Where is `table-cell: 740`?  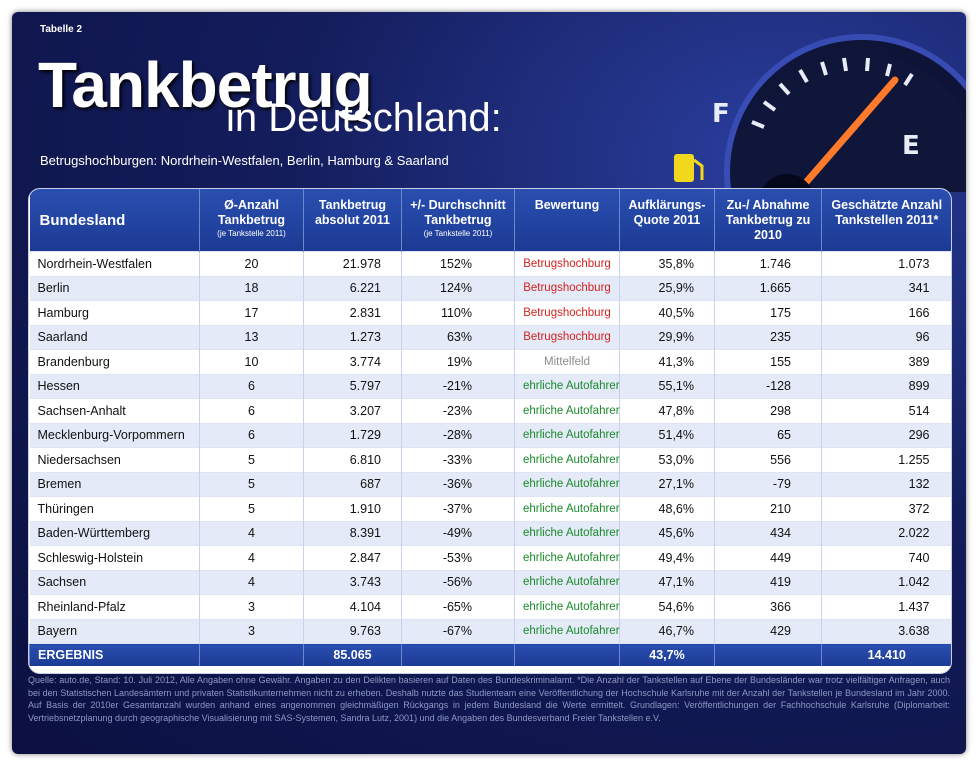 table-cell: 740 is located at coordinates (886, 557).